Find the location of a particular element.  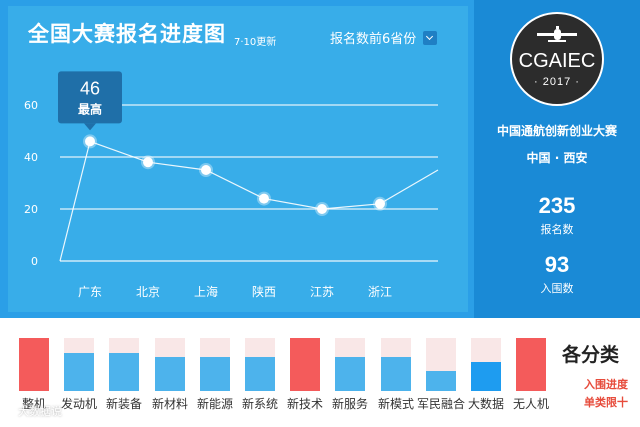

category-label: 新模式 is located at coordinates (395, 404).